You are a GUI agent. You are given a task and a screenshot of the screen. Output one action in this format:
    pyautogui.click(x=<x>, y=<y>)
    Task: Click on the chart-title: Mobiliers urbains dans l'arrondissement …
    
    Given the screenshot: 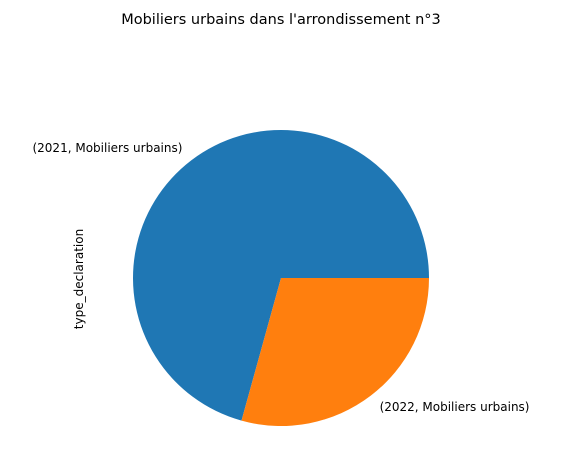 What is the action you would take?
    pyautogui.click(x=281, y=20)
    